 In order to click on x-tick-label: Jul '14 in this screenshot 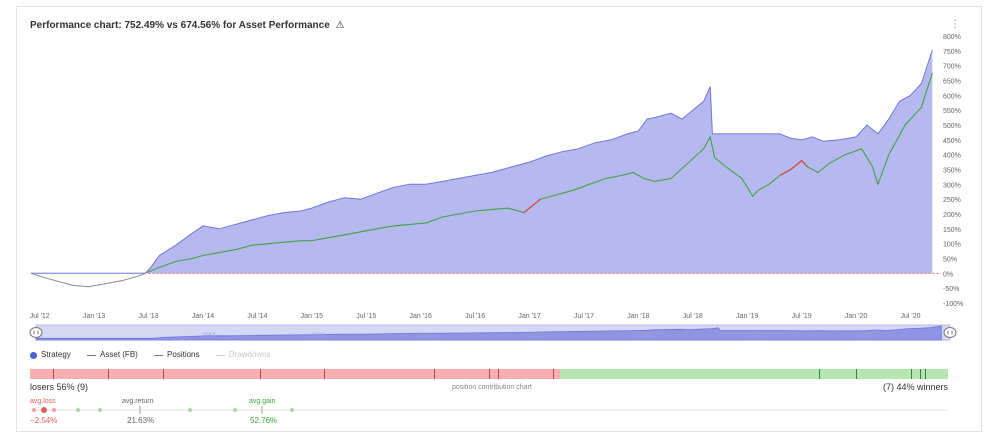, I will do `click(257, 316)`.